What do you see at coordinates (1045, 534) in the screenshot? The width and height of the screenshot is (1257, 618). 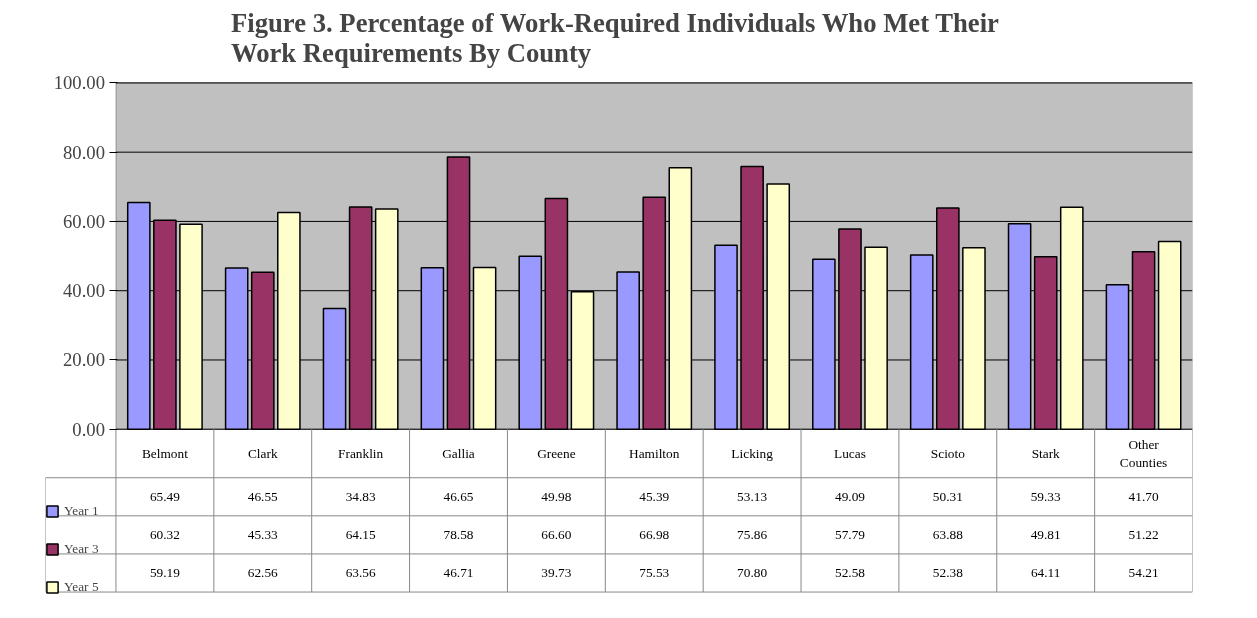 I see `data-label: 49.81` at bounding box center [1045, 534].